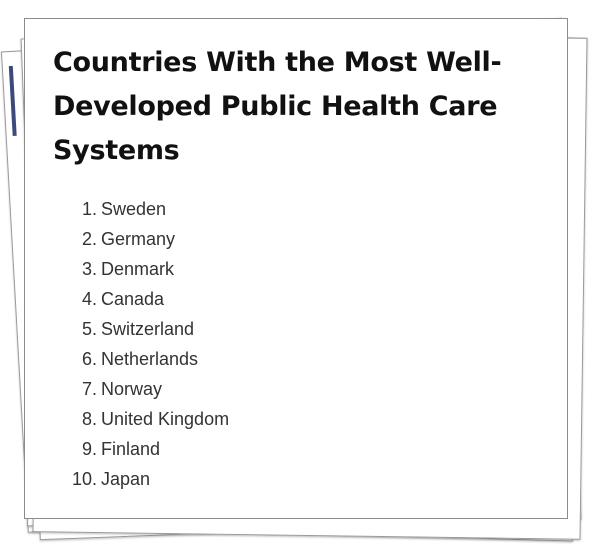 The image size is (600, 547). What do you see at coordinates (133, 299) in the screenshot?
I see `country-name: Canada` at bounding box center [133, 299].